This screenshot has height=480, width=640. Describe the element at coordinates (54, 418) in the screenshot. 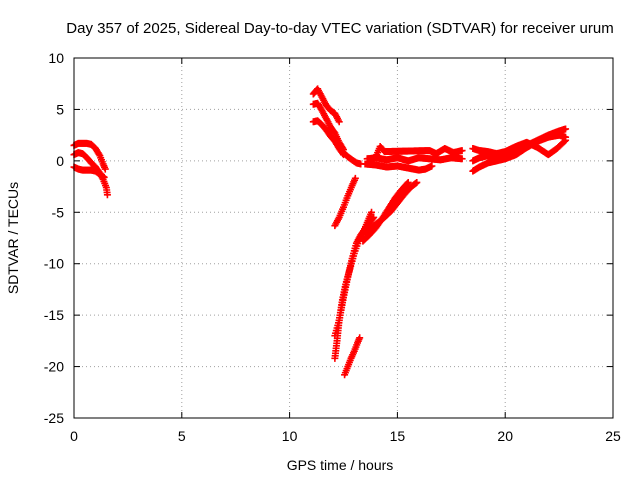

I see `y-tick-label: -25` at that location.